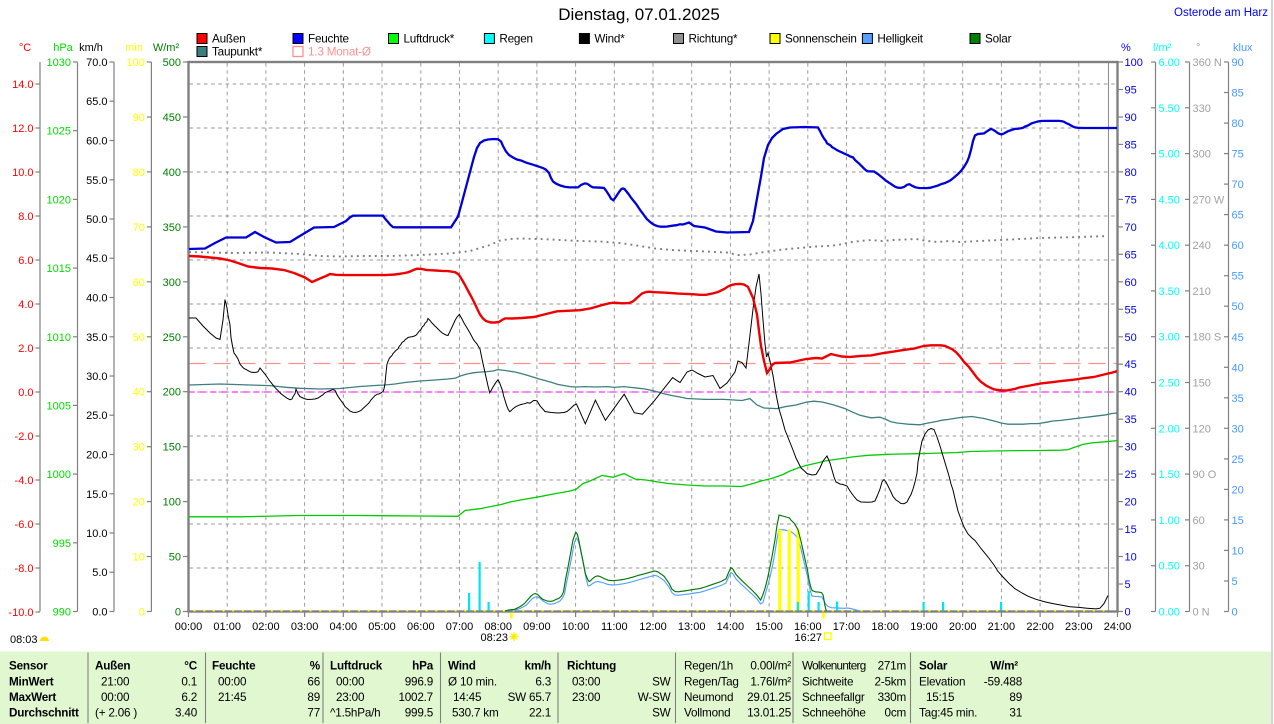 Image resolution: width=1274 pixels, height=724 pixels. I want to click on svg-text: 21:45, so click(232, 697).